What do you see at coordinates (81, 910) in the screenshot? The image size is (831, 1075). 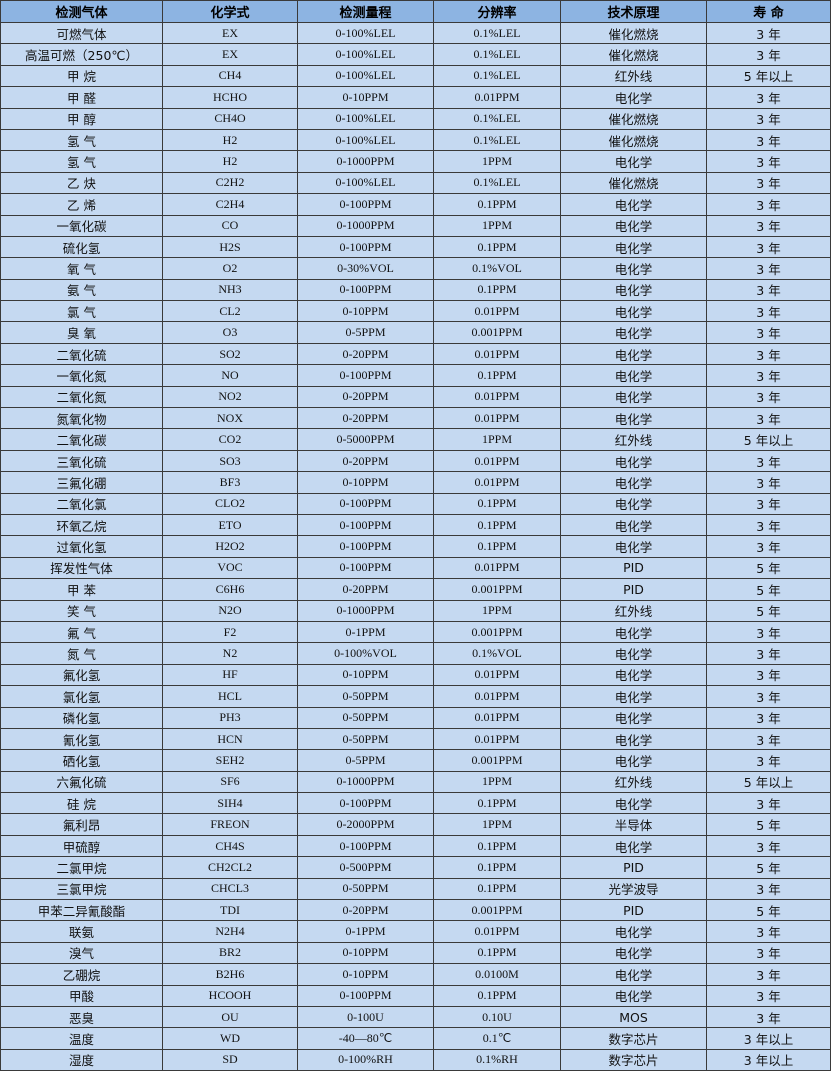 I see `gas-cell: 甲苯二异氰酸酯` at bounding box center [81, 910].